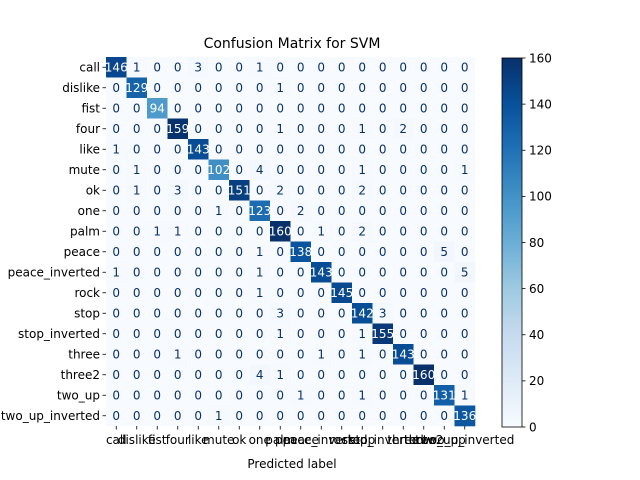 This screenshot has width=640, height=480. What do you see at coordinates (403, 355) in the screenshot?
I see `cell-value-label: 143` at bounding box center [403, 355].